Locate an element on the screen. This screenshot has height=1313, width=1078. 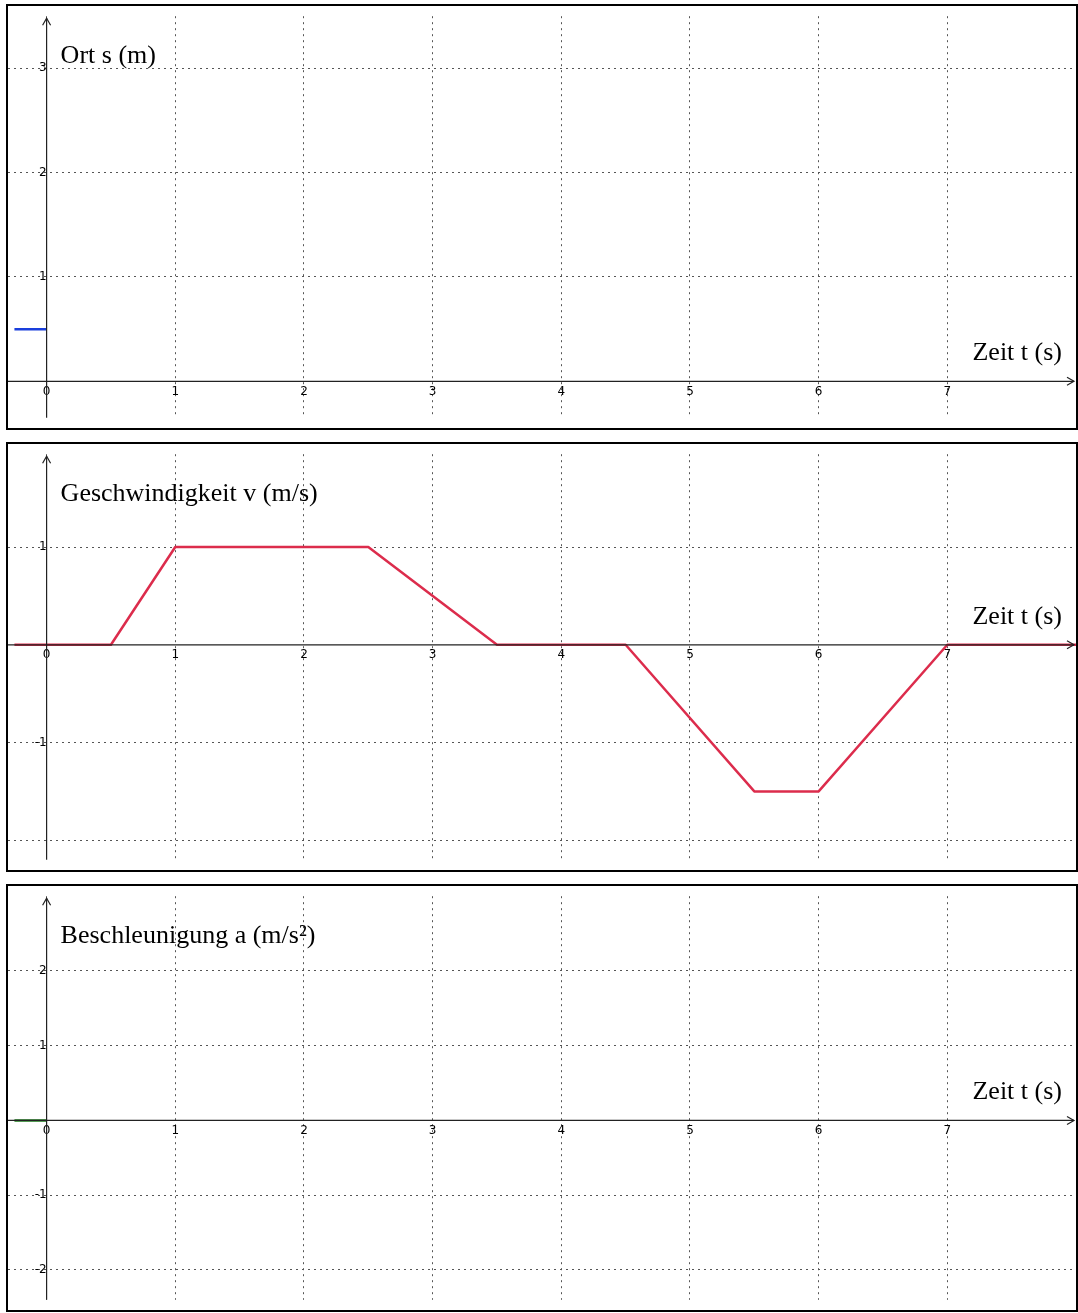
y-axis-title: Ort s (m) is located at coordinates (108, 55).